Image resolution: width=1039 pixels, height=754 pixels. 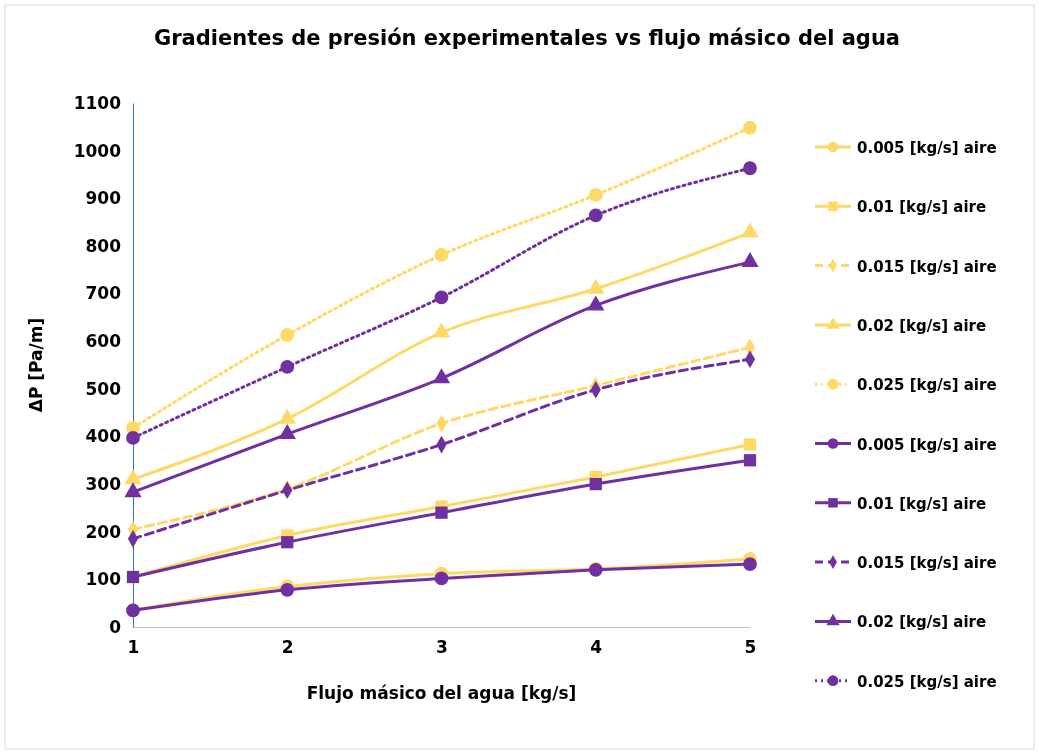 What do you see at coordinates (596, 647) in the screenshot?
I see `x-tick-label: 4` at bounding box center [596, 647].